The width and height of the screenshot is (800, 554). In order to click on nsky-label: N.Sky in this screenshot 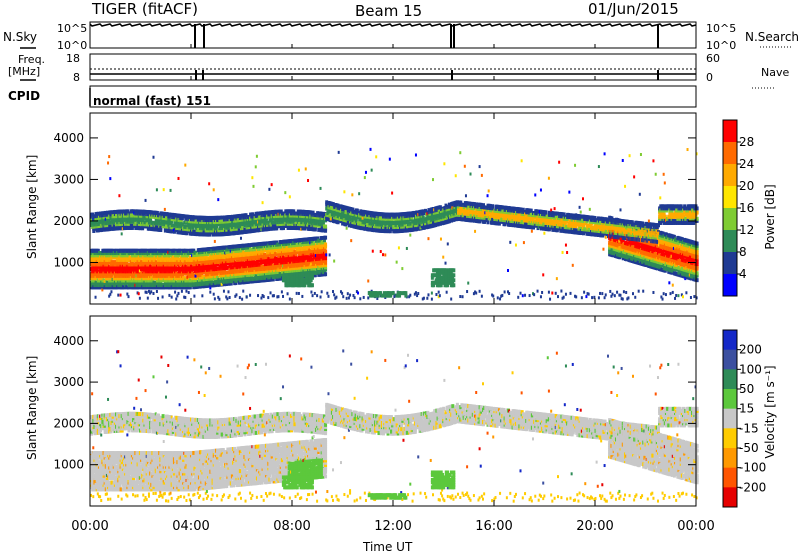, I will do `click(20, 37)`.